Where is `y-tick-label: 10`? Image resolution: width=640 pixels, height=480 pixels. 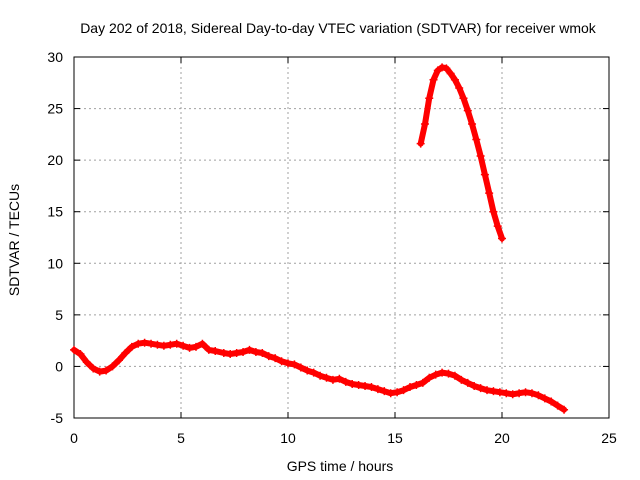
y-tick-label: 10 is located at coordinates (55, 263).